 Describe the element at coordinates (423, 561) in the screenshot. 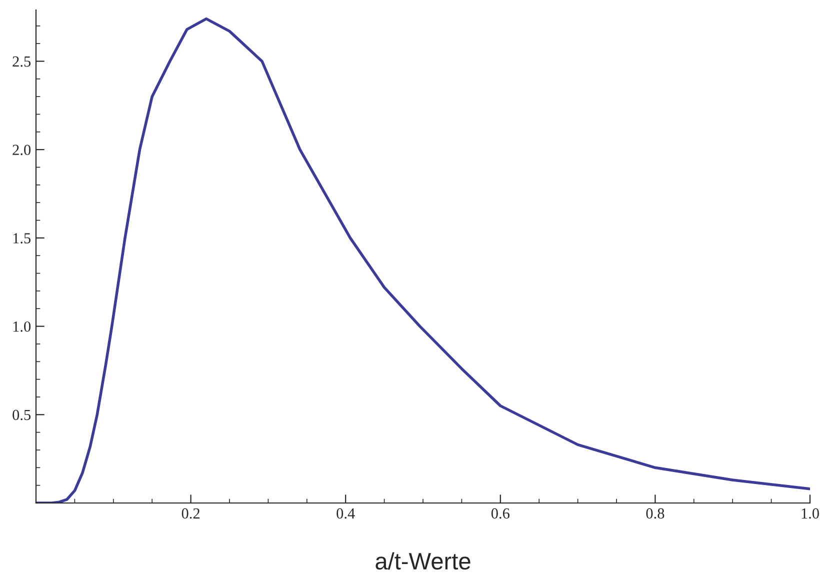

I see `x-axis-title: a/t-Werte` at that location.